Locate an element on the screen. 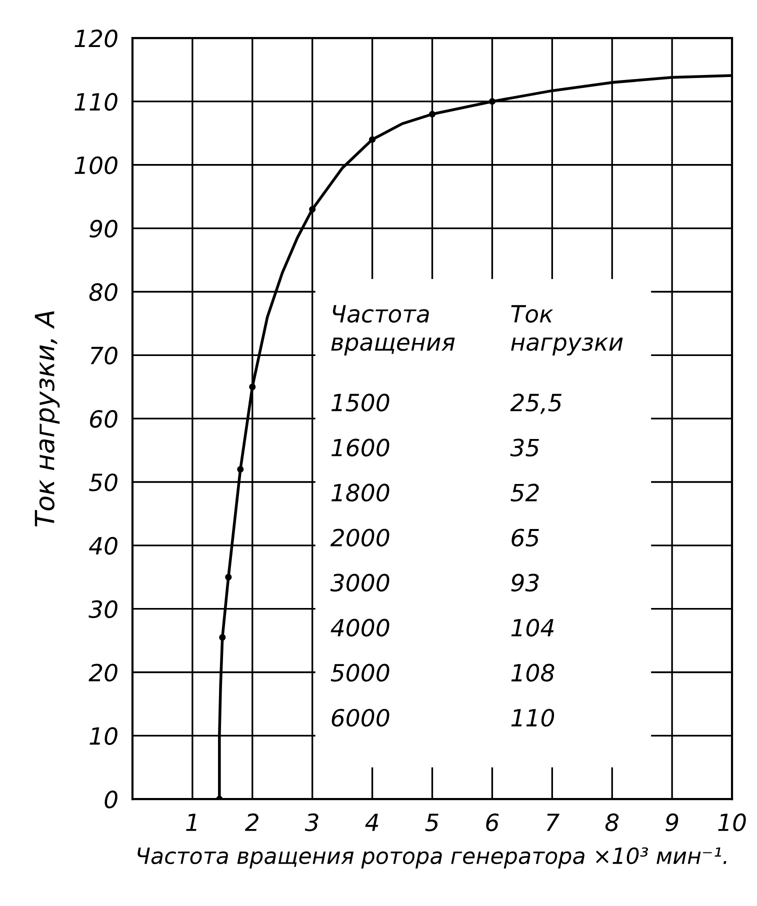 The image size is (757, 906). annotation: Частота вращения is located at coordinates (393, 330).